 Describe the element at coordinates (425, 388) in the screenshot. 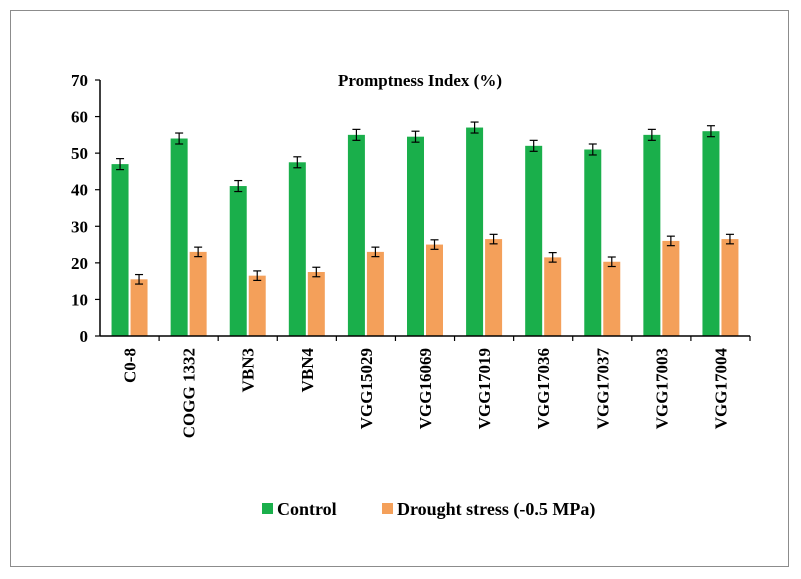

I see `category-label: VGG16069` at that location.